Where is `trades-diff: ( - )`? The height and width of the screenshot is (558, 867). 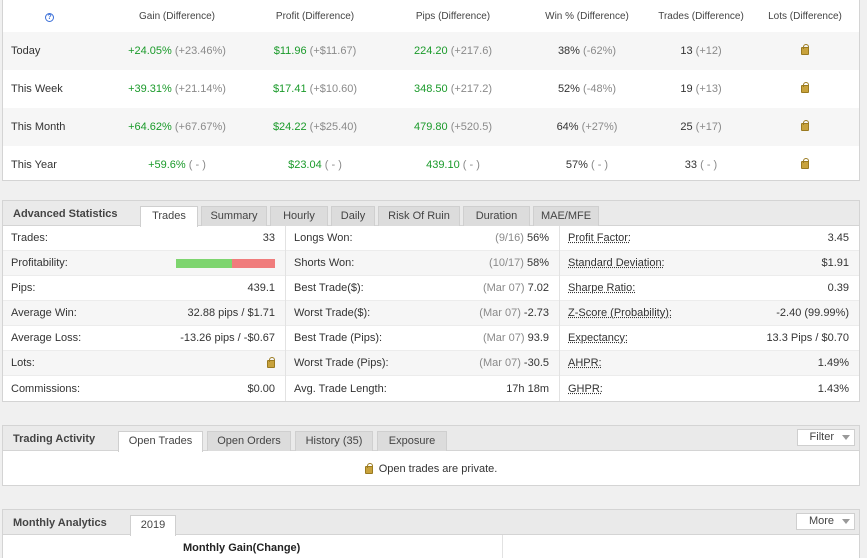
trades-diff: ( - ) is located at coordinates (709, 165).